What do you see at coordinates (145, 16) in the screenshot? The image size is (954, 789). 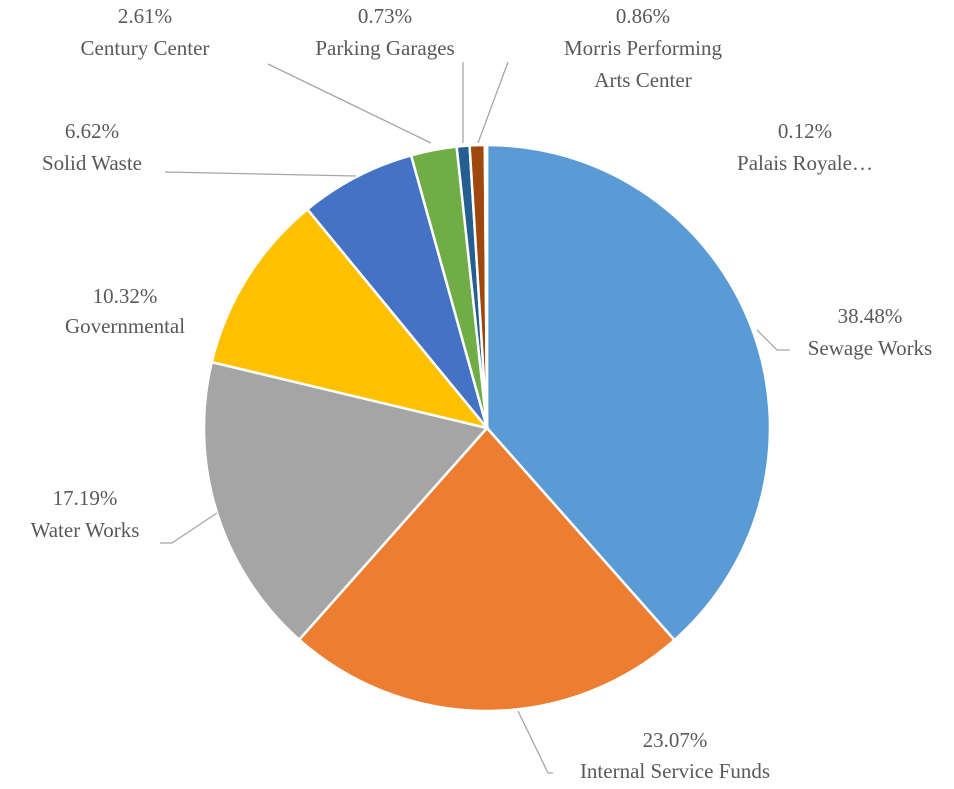 I see `value-label: 2.61%` at bounding box center [145, 16].